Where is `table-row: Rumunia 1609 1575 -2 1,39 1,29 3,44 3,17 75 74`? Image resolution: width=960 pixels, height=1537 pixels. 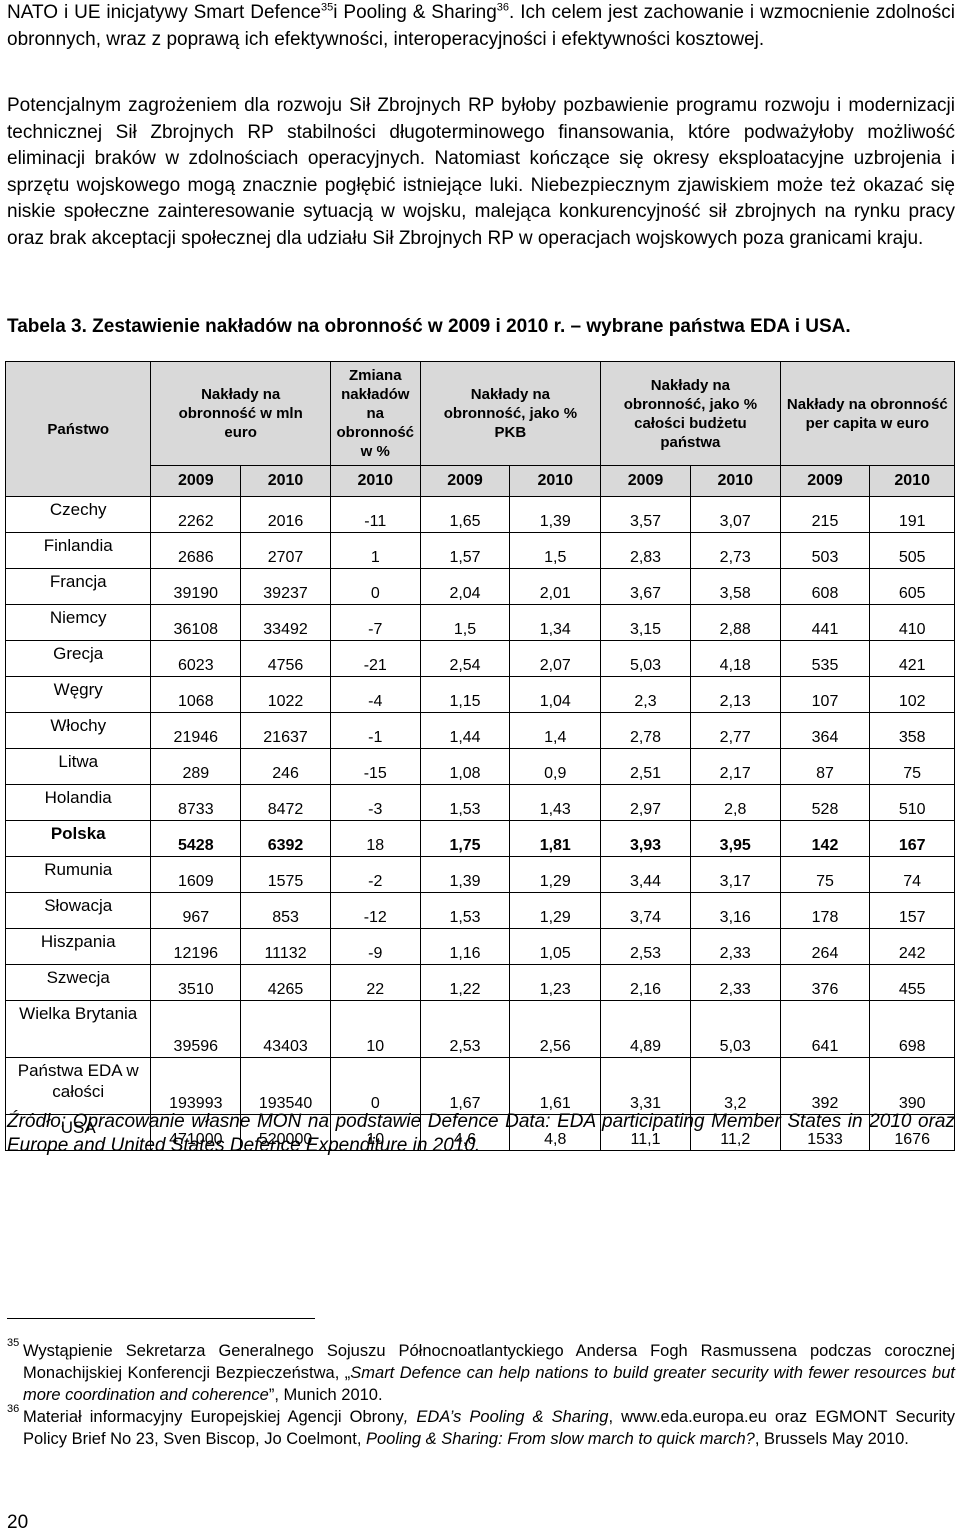
table-row: Rumunia 1609 1575 -2 1,39 1,29 3,44 3,17 75 74 is located at coordinates (479, 874).